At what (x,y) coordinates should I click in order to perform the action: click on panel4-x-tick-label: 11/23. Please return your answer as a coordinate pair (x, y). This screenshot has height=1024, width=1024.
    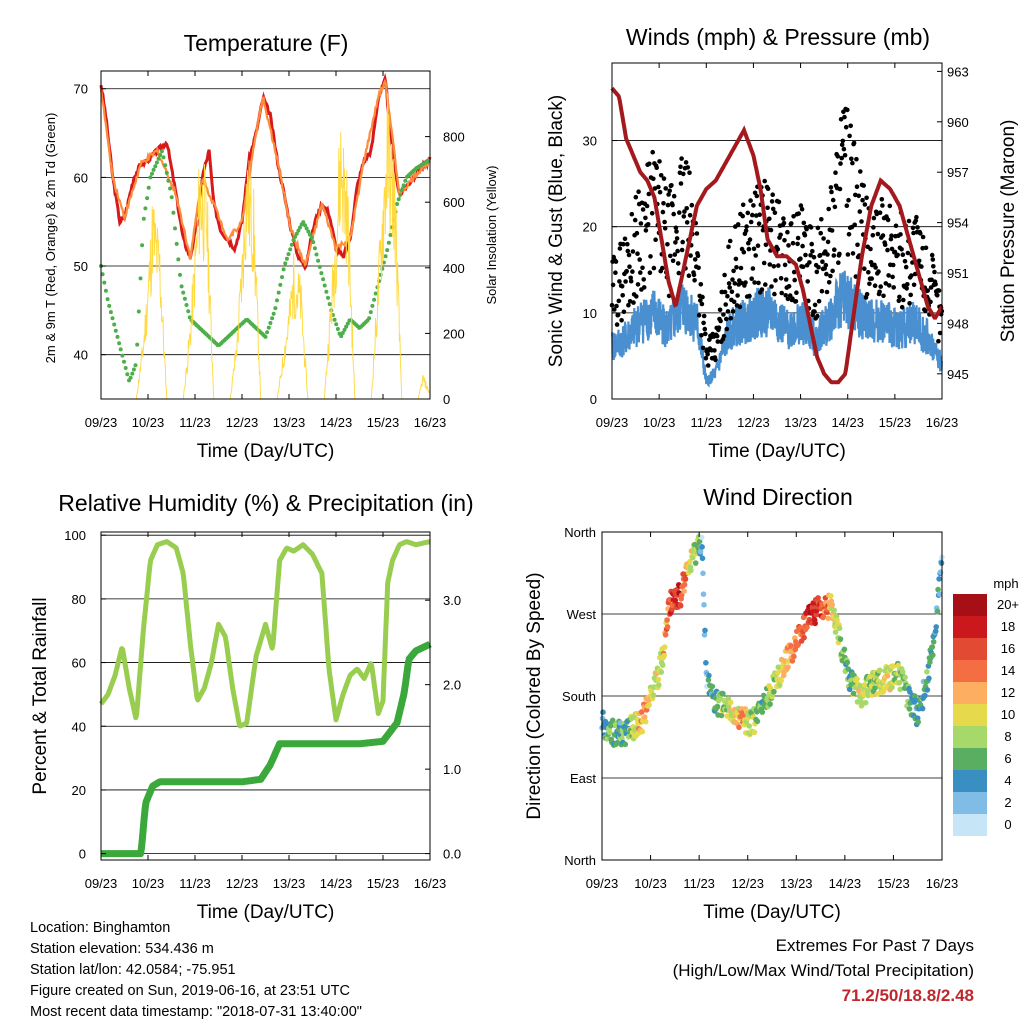
    Looking at the image, I should click on (699, 883).